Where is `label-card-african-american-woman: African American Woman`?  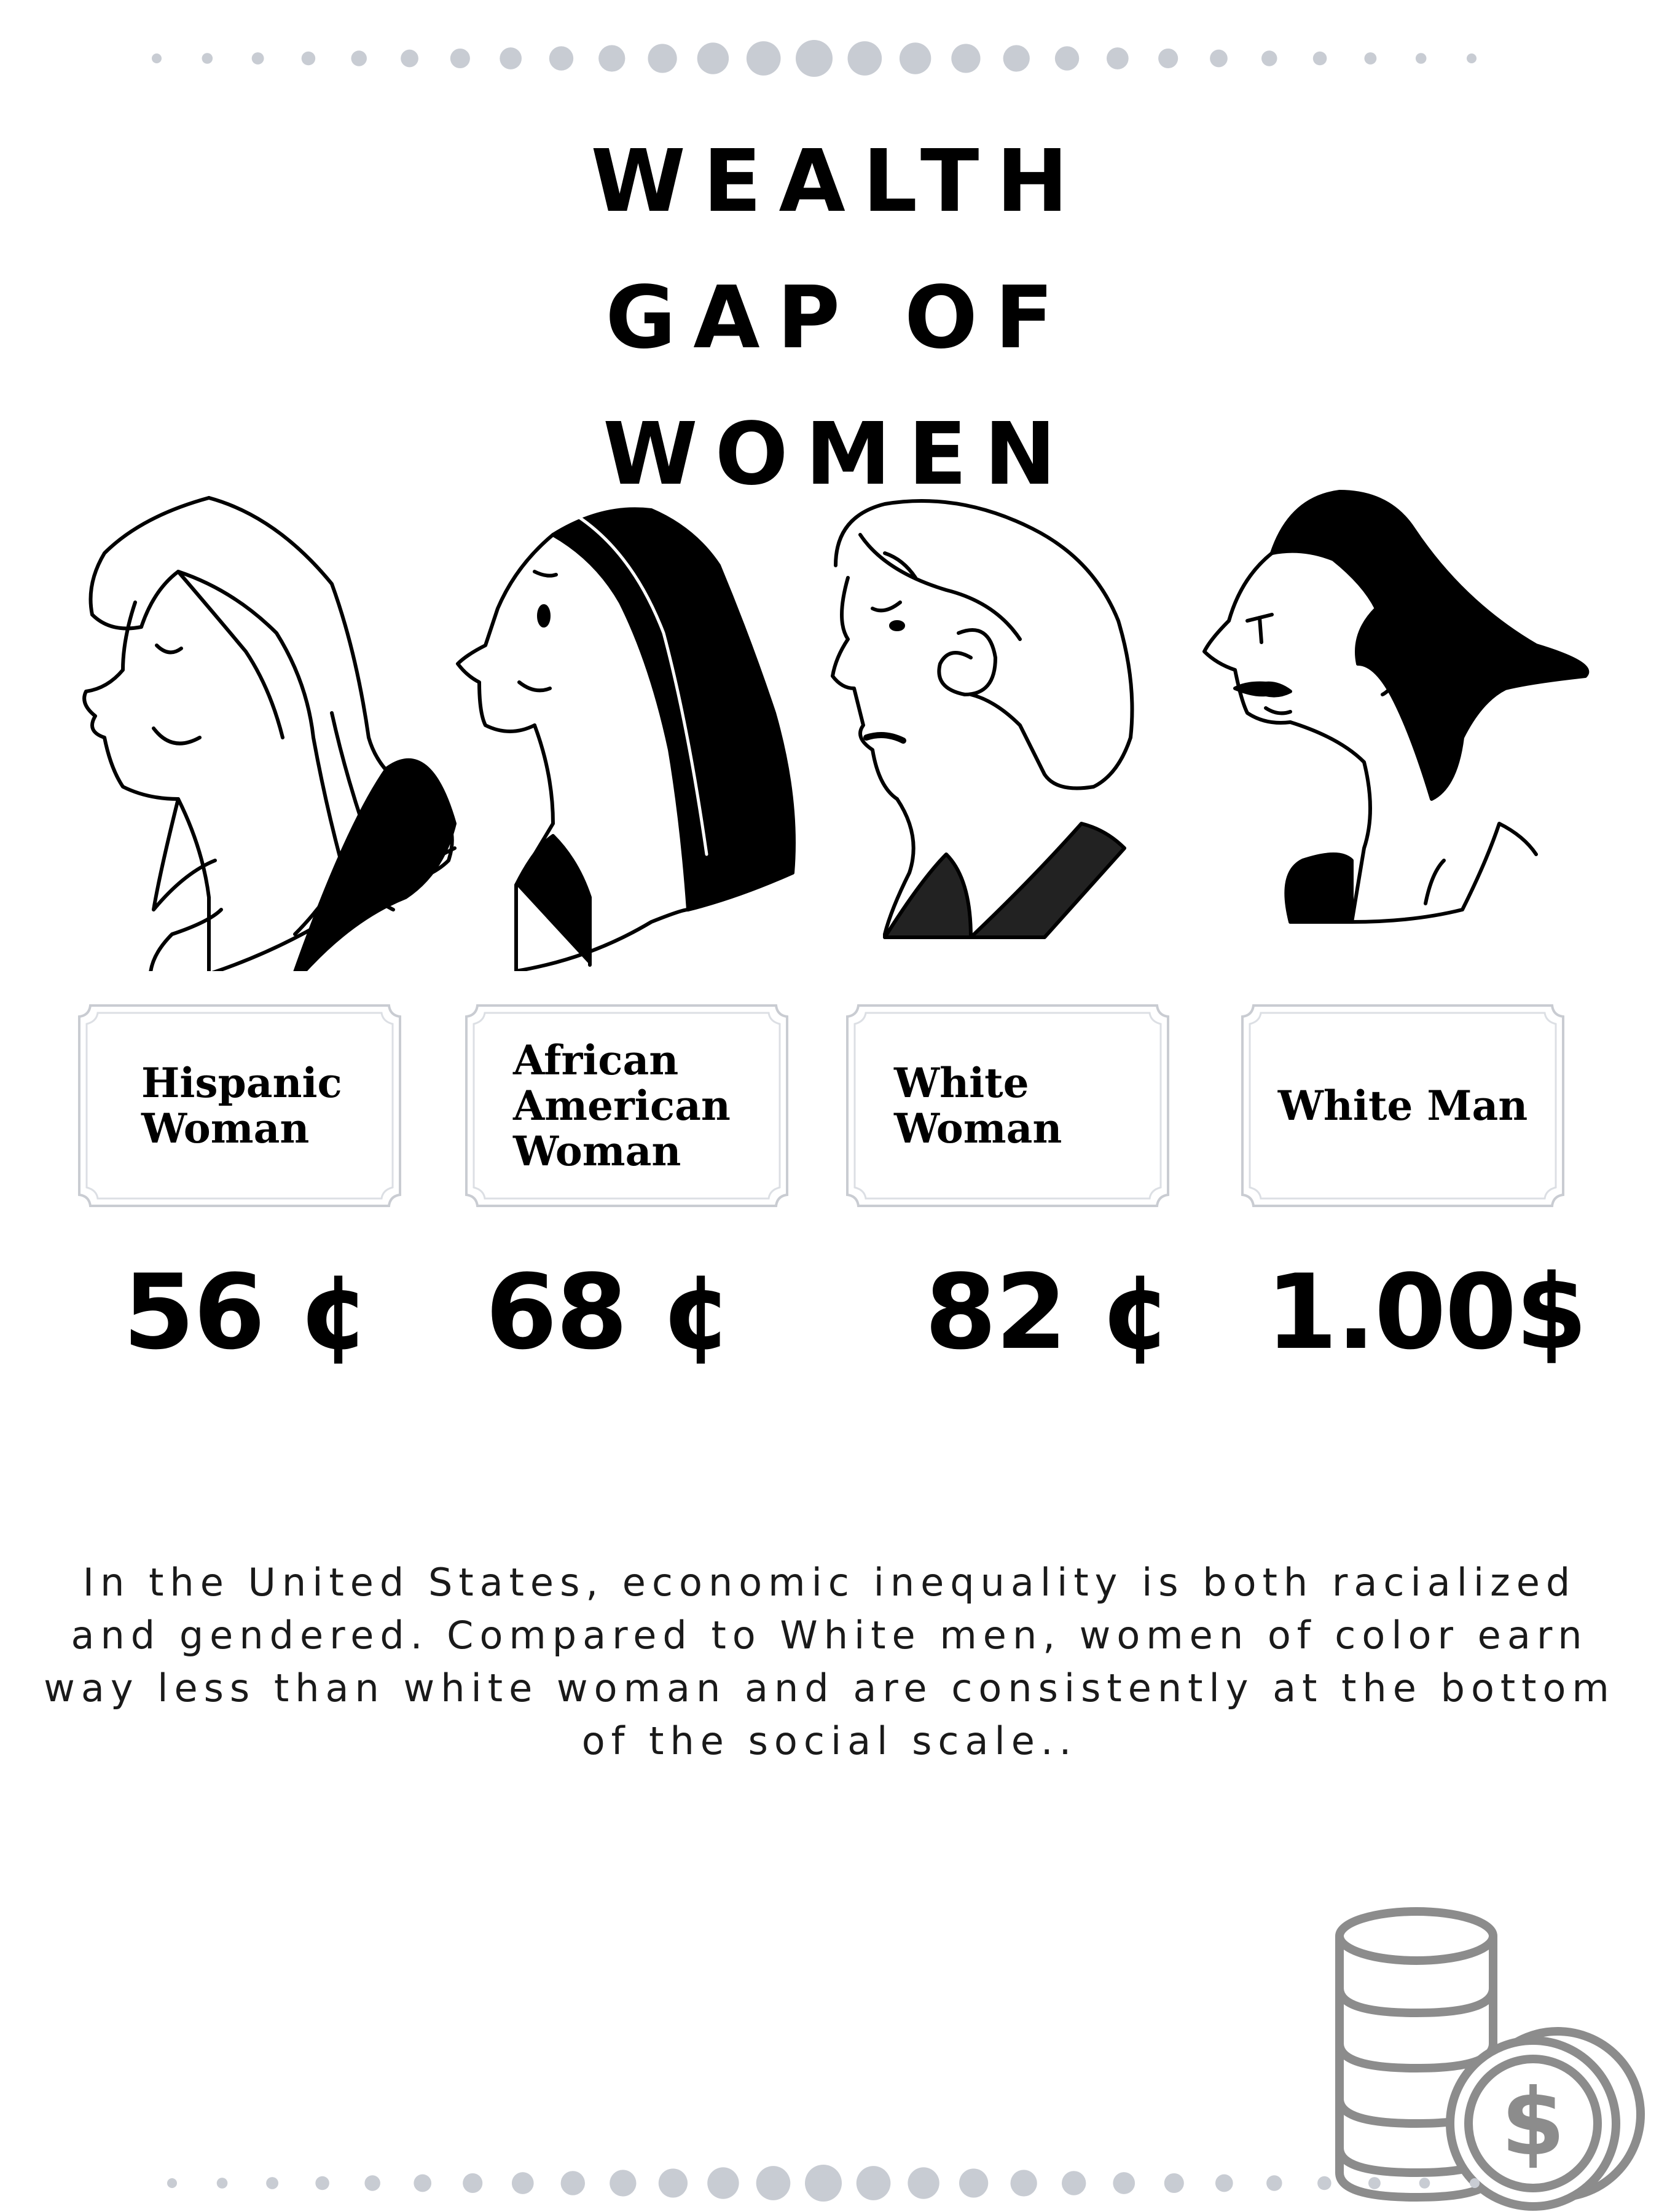
label-card-african-american-woman: African American Woman is located at coordinates (627, 1105).